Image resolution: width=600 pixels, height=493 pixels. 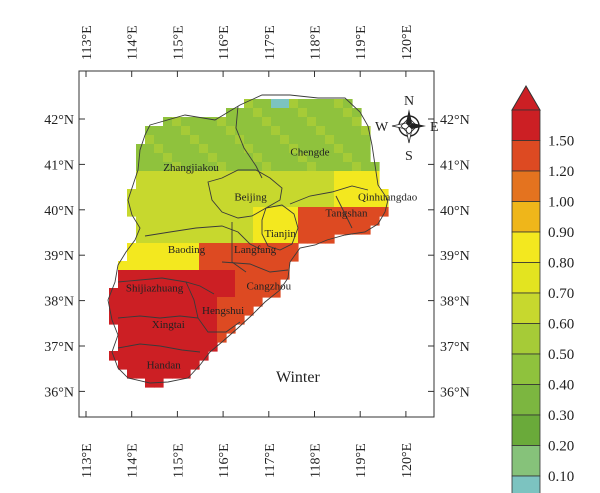 I want to click on compass-rose: N S E W, so click(x=407, y=129).